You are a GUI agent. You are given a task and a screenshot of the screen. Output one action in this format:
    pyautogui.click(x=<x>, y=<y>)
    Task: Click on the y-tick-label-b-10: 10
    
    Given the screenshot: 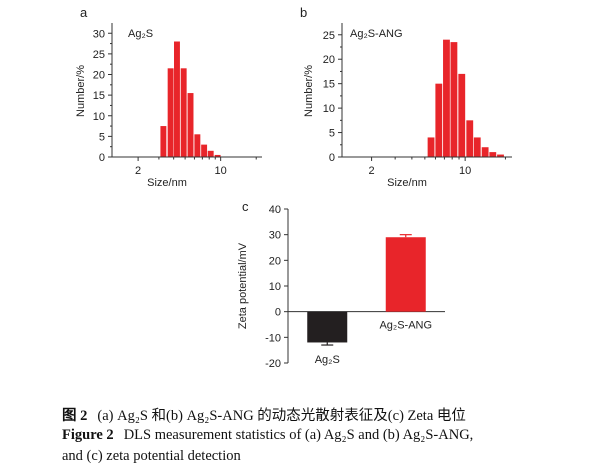 What is the action you would take?
    pyautogui.click(x=329, y=109)
    